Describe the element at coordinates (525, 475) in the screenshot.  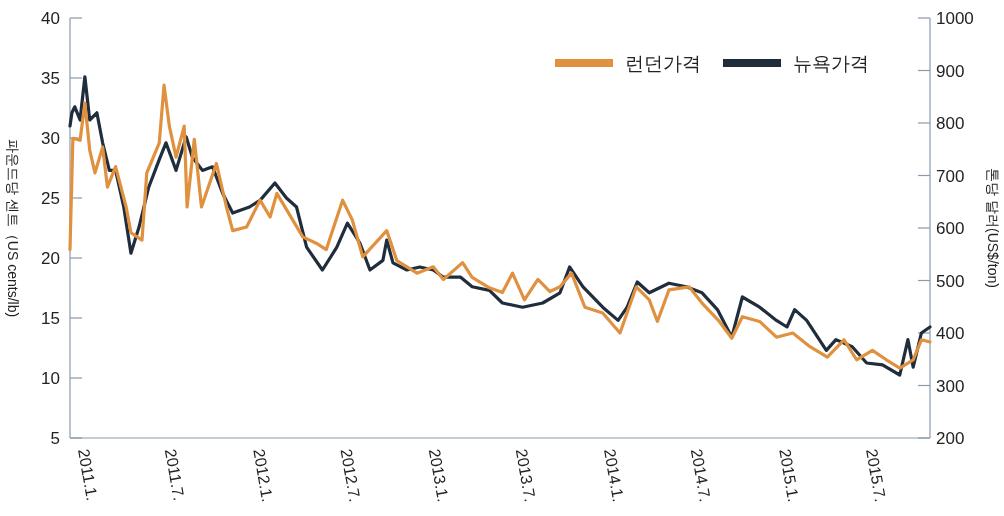
I see `x-tick-label: 2013.7.` at that location.